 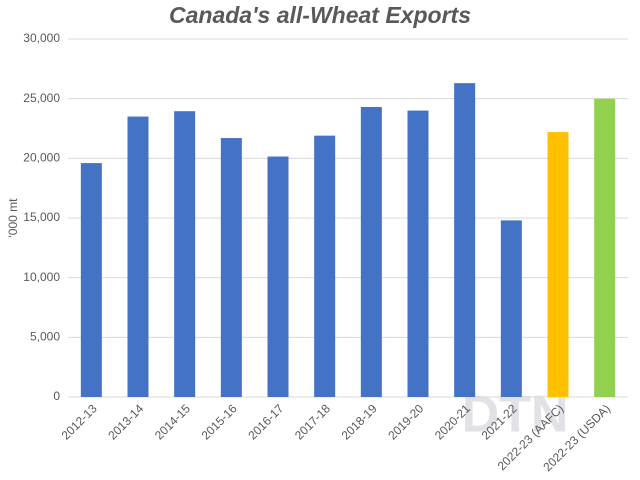 What do you see at coordinates (312, 421) in the screenshot?
I see `x-tick-label: 2017-18` at bounding box center [312, 421].